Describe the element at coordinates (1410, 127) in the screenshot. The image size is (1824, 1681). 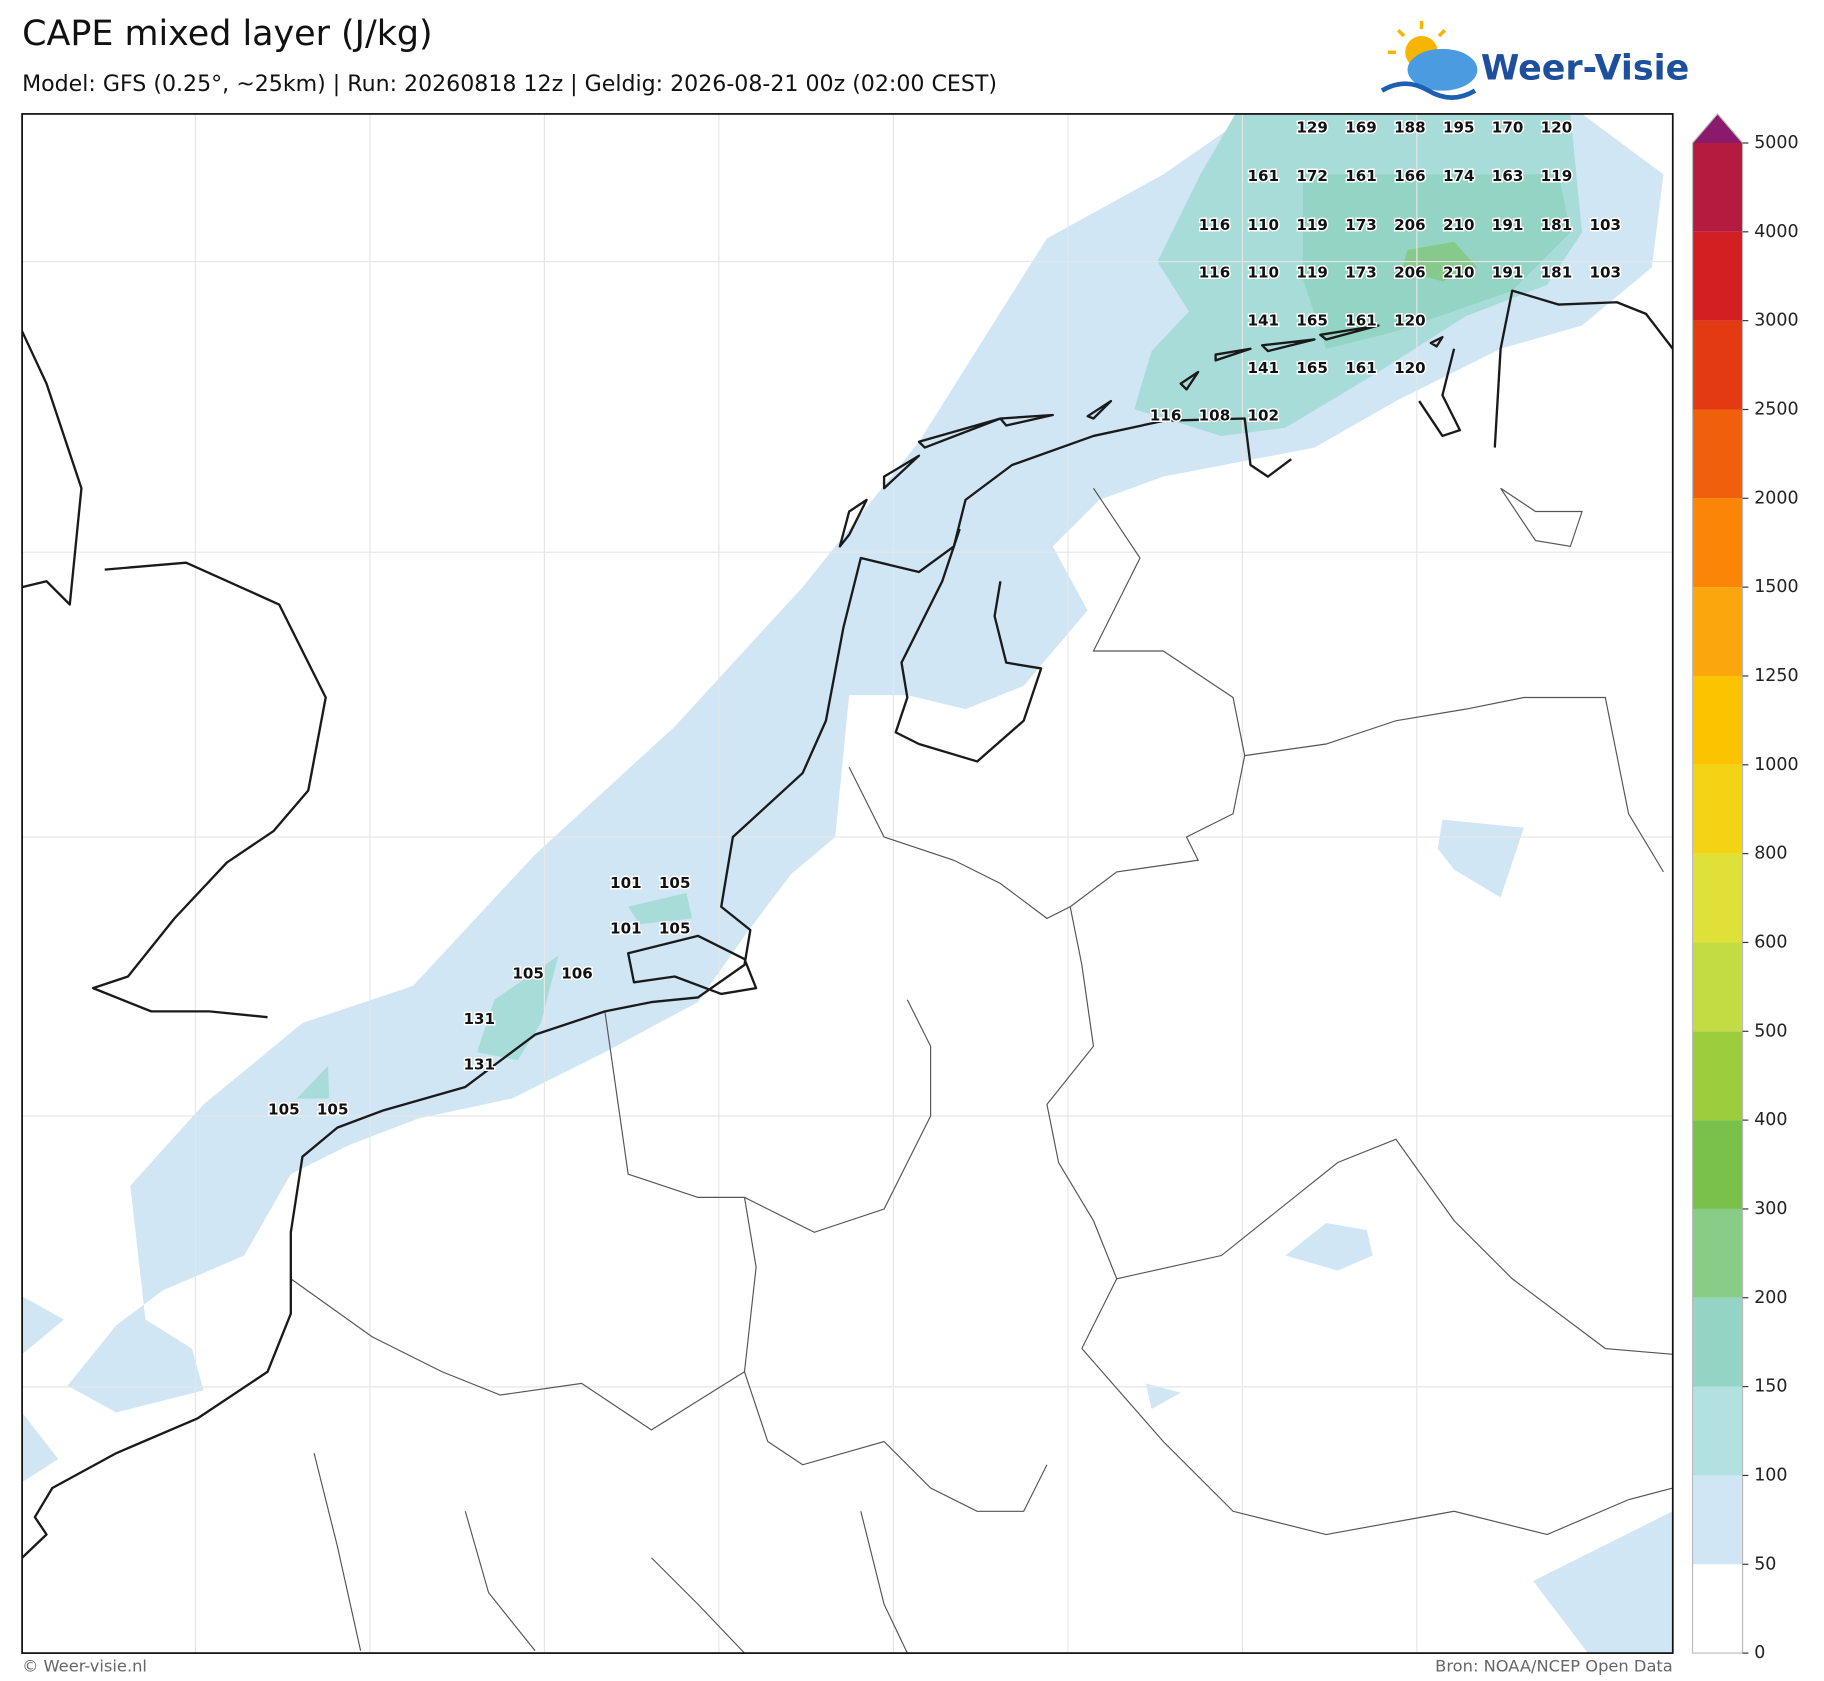
I see `cape-label: 188` at that location.